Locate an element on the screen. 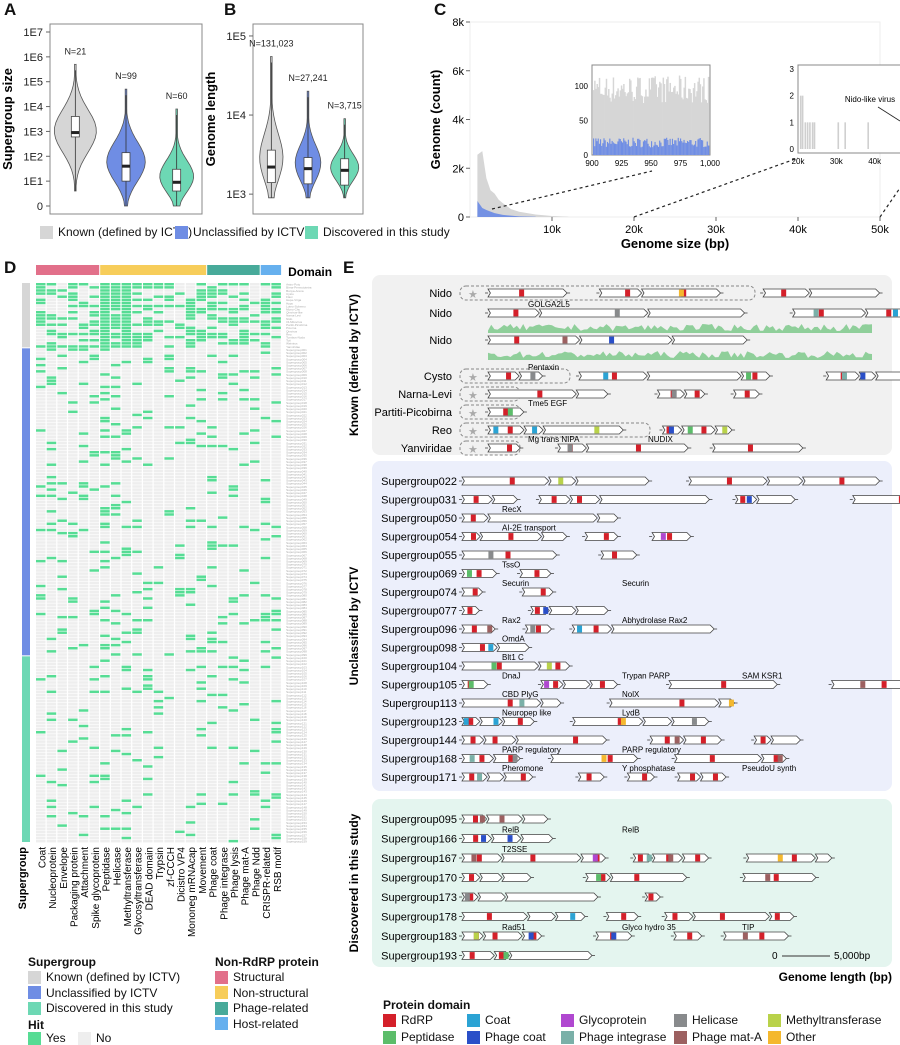  legend-item: Unclassified by ICTV is located at coordinates (239, 232).